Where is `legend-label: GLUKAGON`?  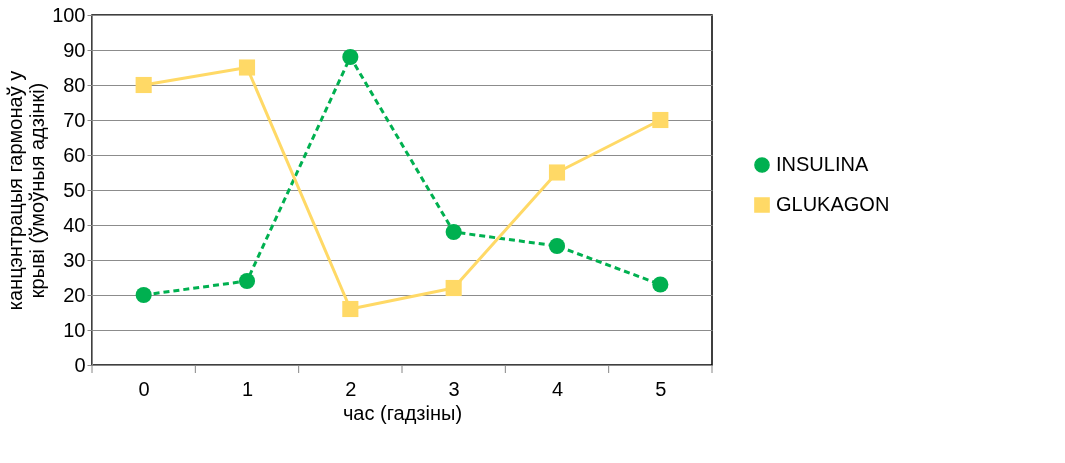
legend-label: GLUKAGON is located at coordinates (833, 204).